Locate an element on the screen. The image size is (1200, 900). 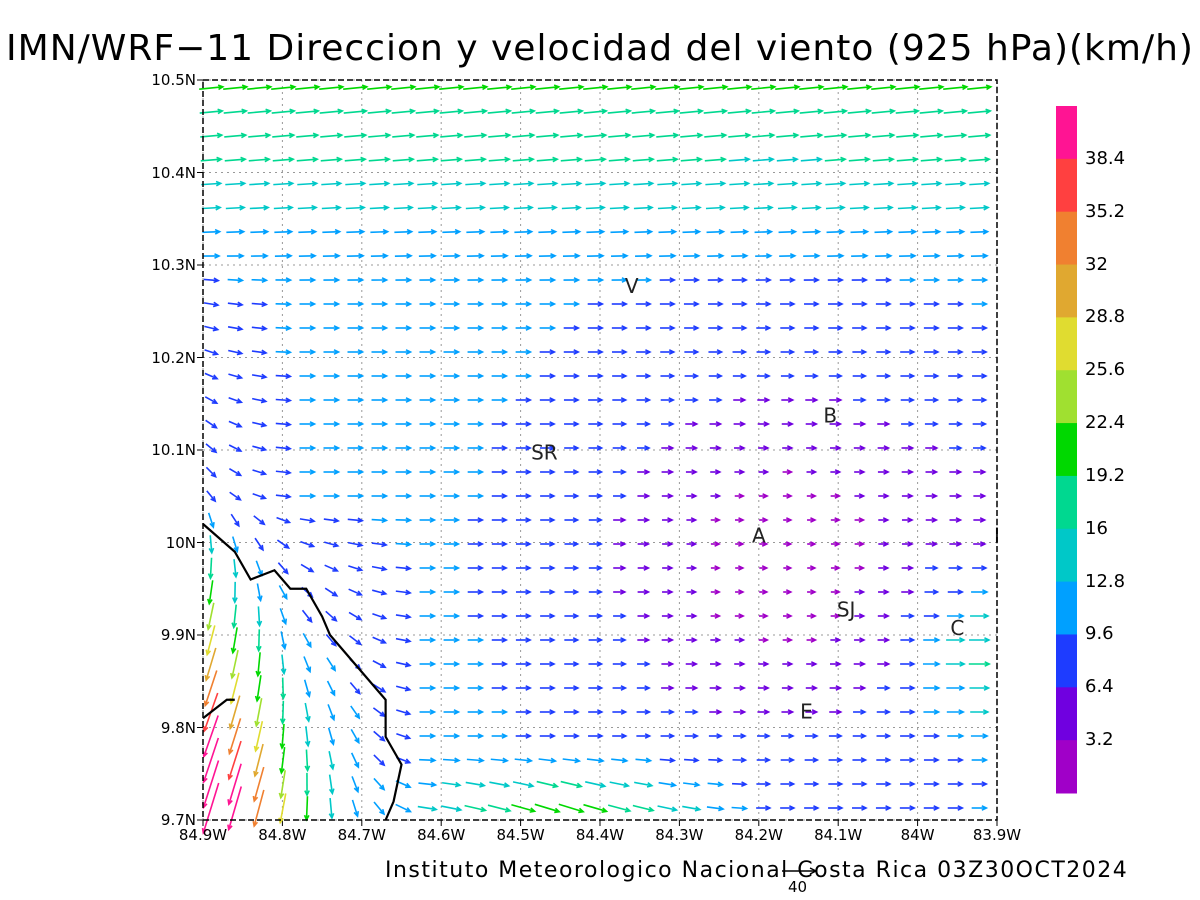
colorbar-label: 35.2 is located at coordinates (1105, 211).